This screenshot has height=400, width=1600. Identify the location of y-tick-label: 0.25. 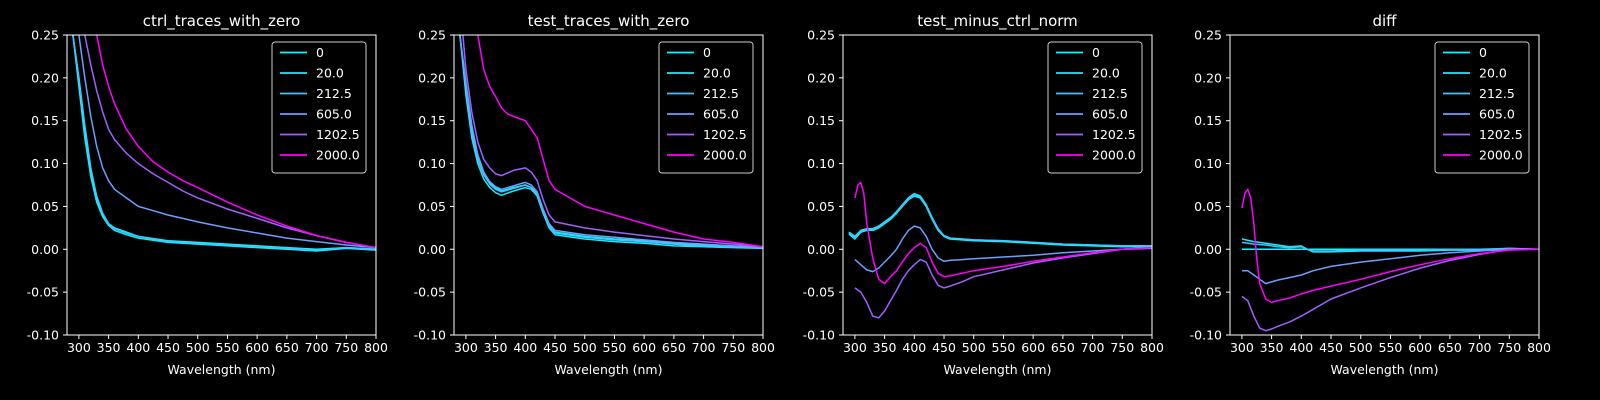
(432, 35).